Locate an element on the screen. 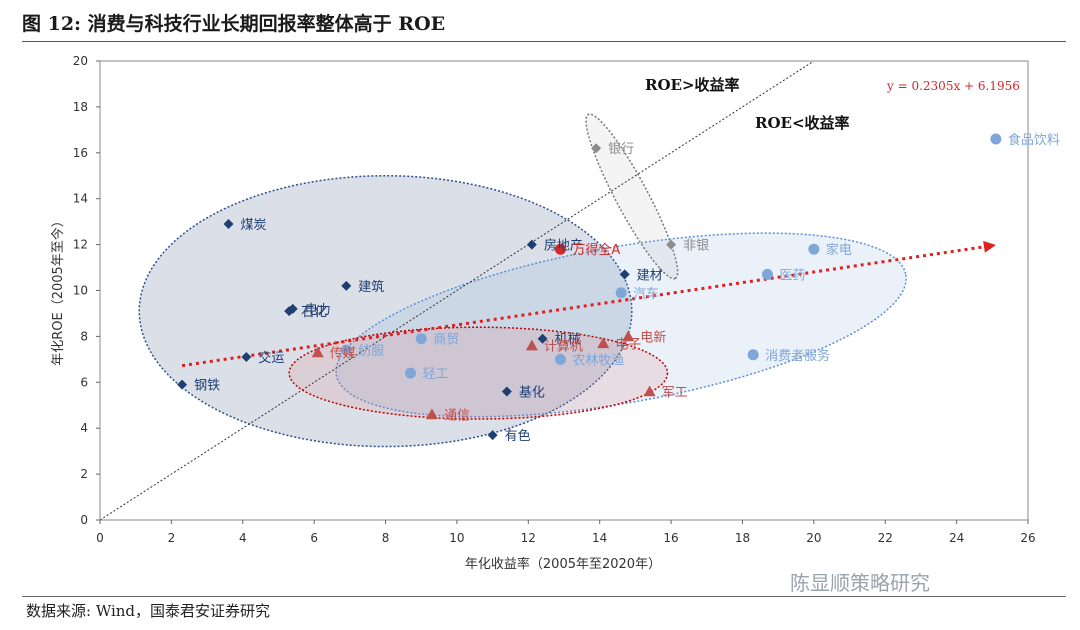  point-label: 计算机 is located at coordinates (563, 347).